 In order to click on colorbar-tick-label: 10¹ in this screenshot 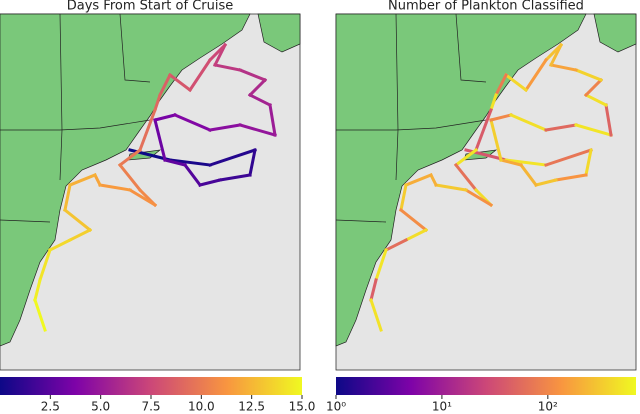, I will do `click(442, 407)`.